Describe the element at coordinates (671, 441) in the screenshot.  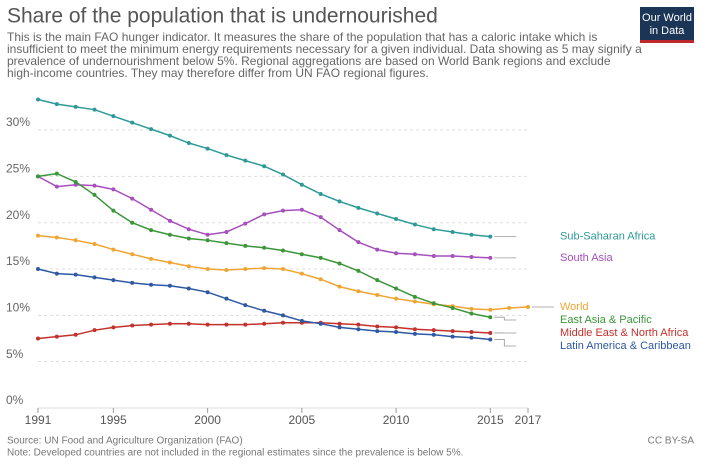
I see `license: CC BY-SA` at that location.